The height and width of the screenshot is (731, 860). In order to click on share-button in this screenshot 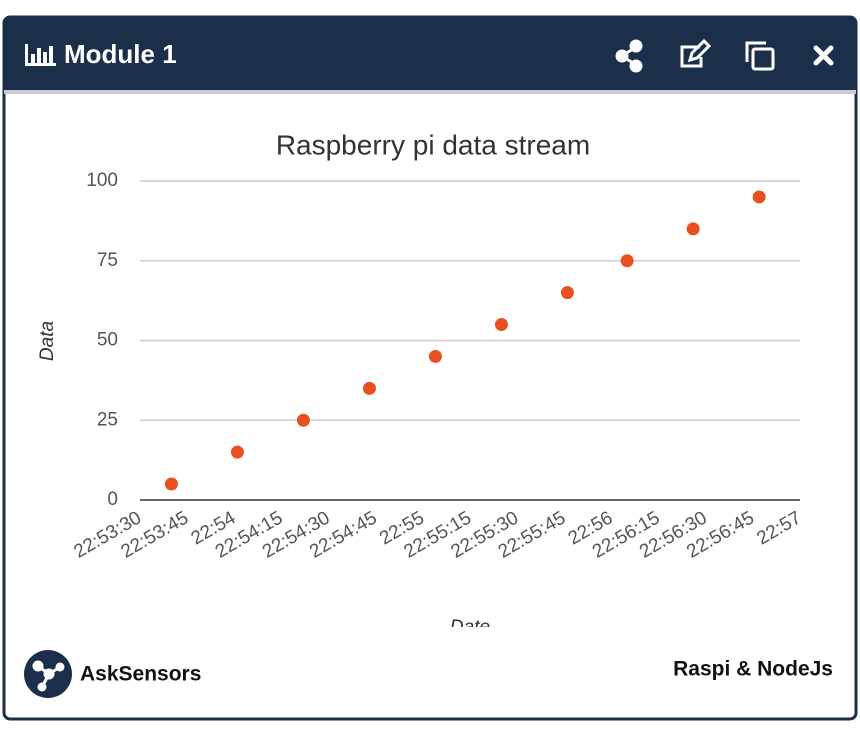, I will do `click(629, 56)`.